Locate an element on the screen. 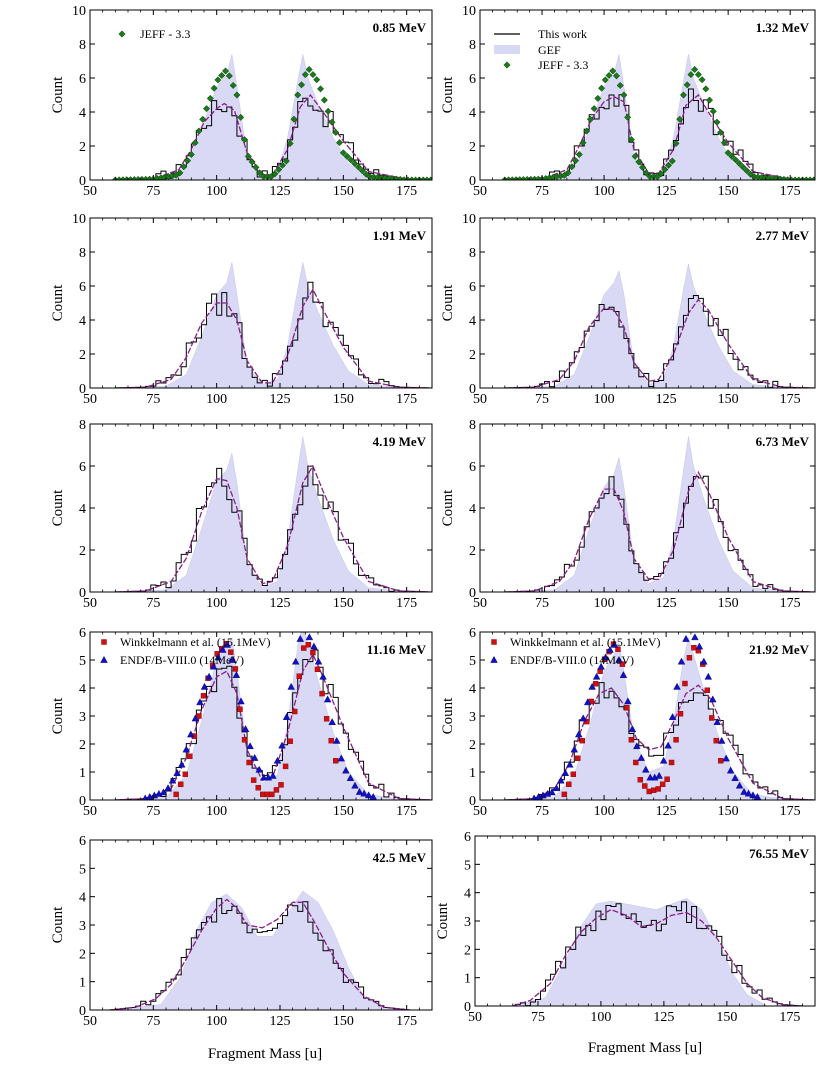  energy-label: 0.85 MeV is located at coordinates (400, 27).